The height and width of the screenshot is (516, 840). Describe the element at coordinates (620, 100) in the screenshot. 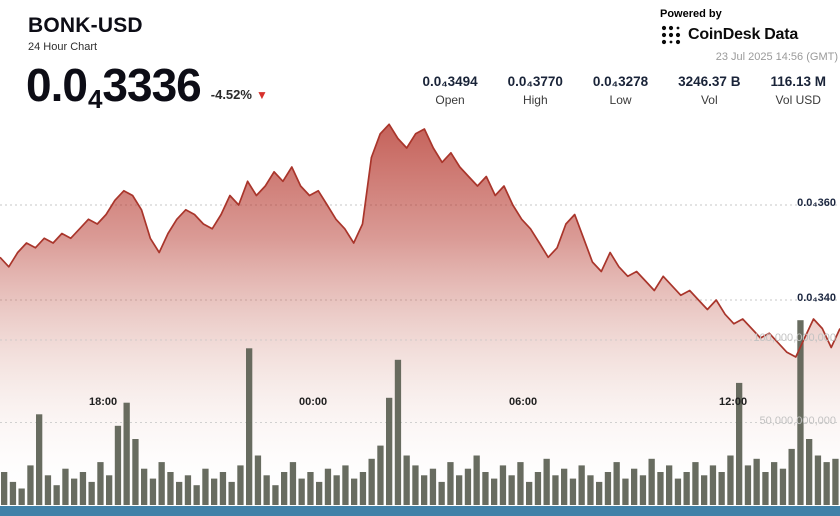

I see `low-label: Low` at that location.